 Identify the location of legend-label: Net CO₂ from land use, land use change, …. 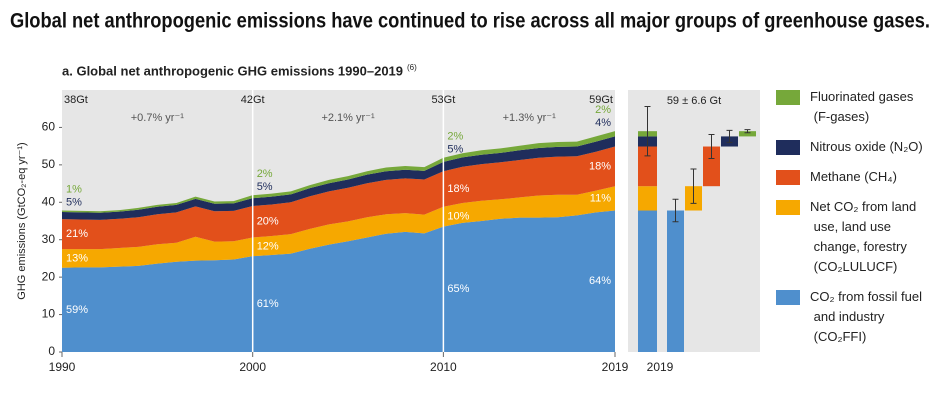
(863, 236).